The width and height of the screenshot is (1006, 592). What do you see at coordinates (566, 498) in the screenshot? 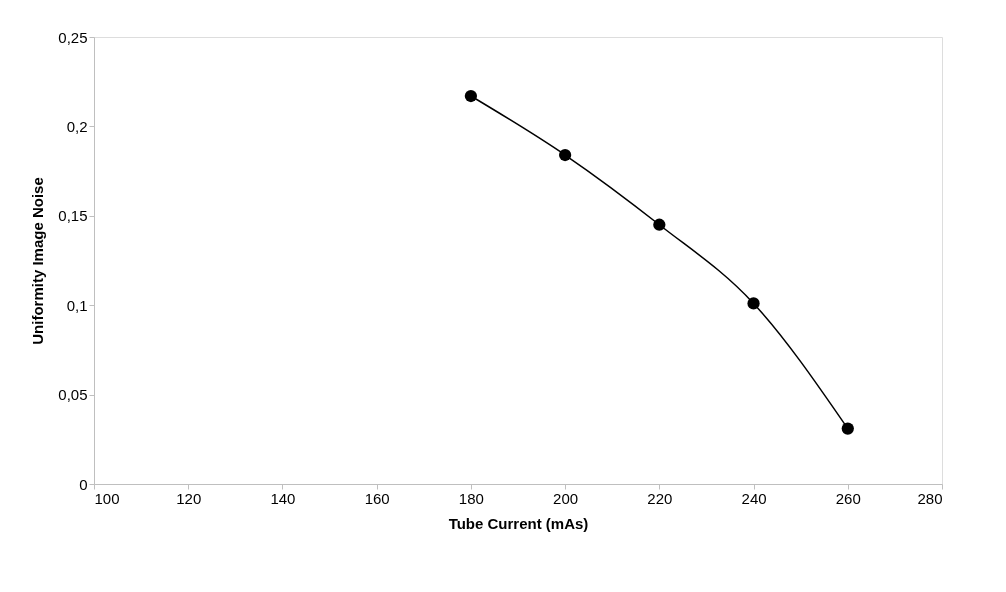
I see `x-tick-label: 200` at bounding box center [566, 498].